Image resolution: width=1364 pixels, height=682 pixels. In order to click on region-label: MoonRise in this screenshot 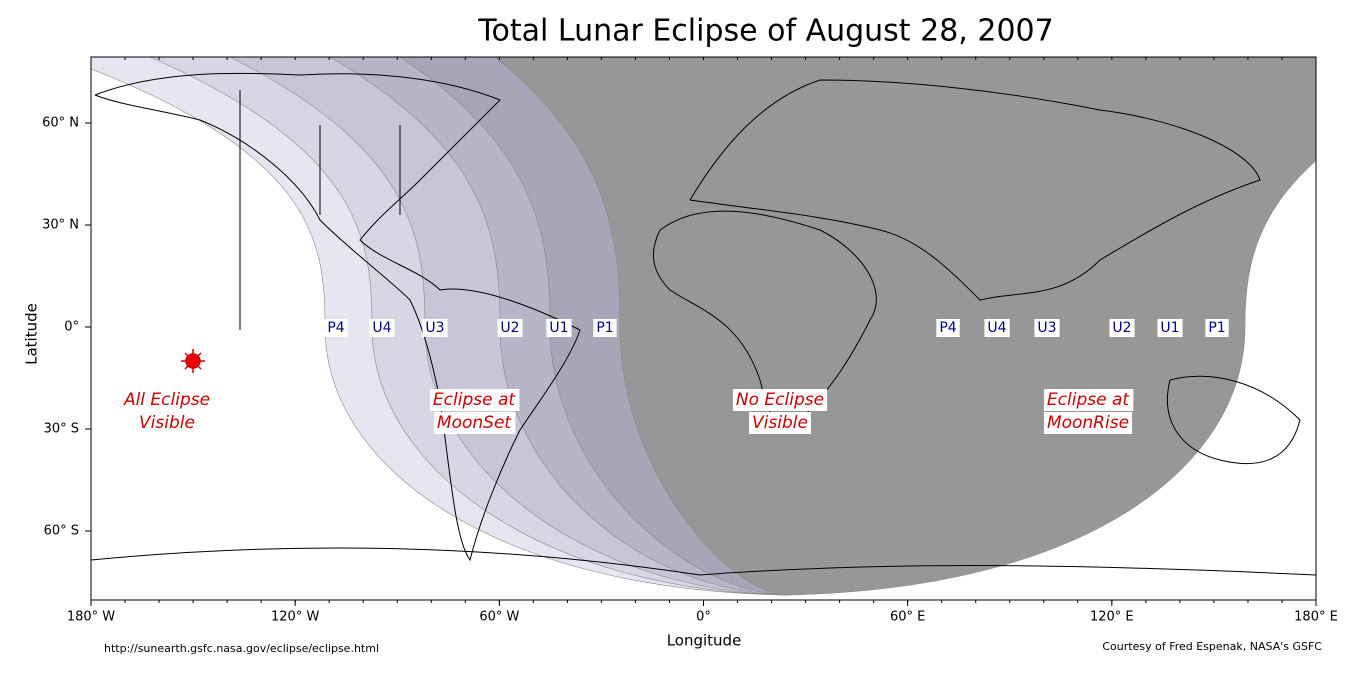, I will do `click(1088, 423)`.